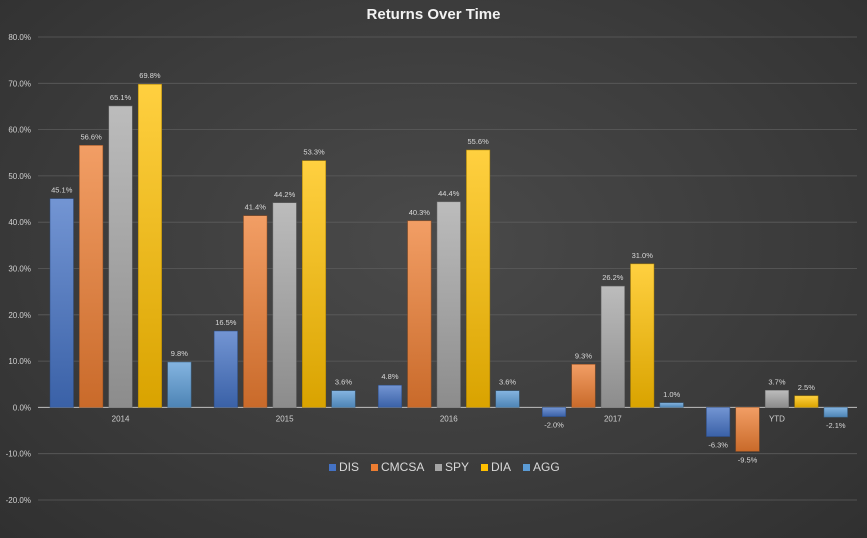 The height and width of the screenshot is (538, 867). Describe the element at coordinates (284, 305) in the screenshot. I see `bar-spy-2015` at that location.